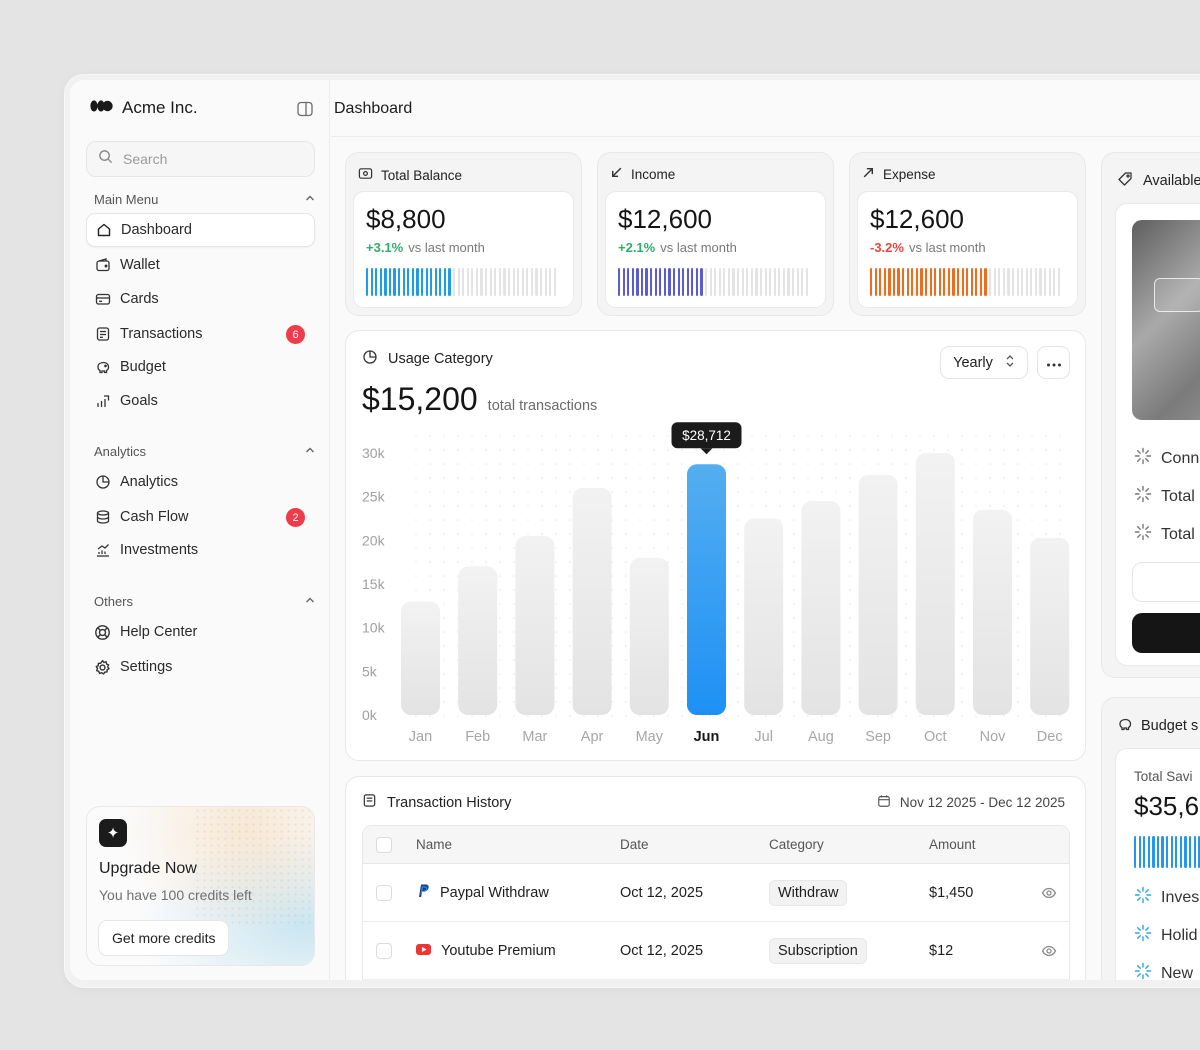  What do you see at coordinates (592, 737) in the screenshot?
I see `x-tick-label: Apr` at bounding box center [592, 737].